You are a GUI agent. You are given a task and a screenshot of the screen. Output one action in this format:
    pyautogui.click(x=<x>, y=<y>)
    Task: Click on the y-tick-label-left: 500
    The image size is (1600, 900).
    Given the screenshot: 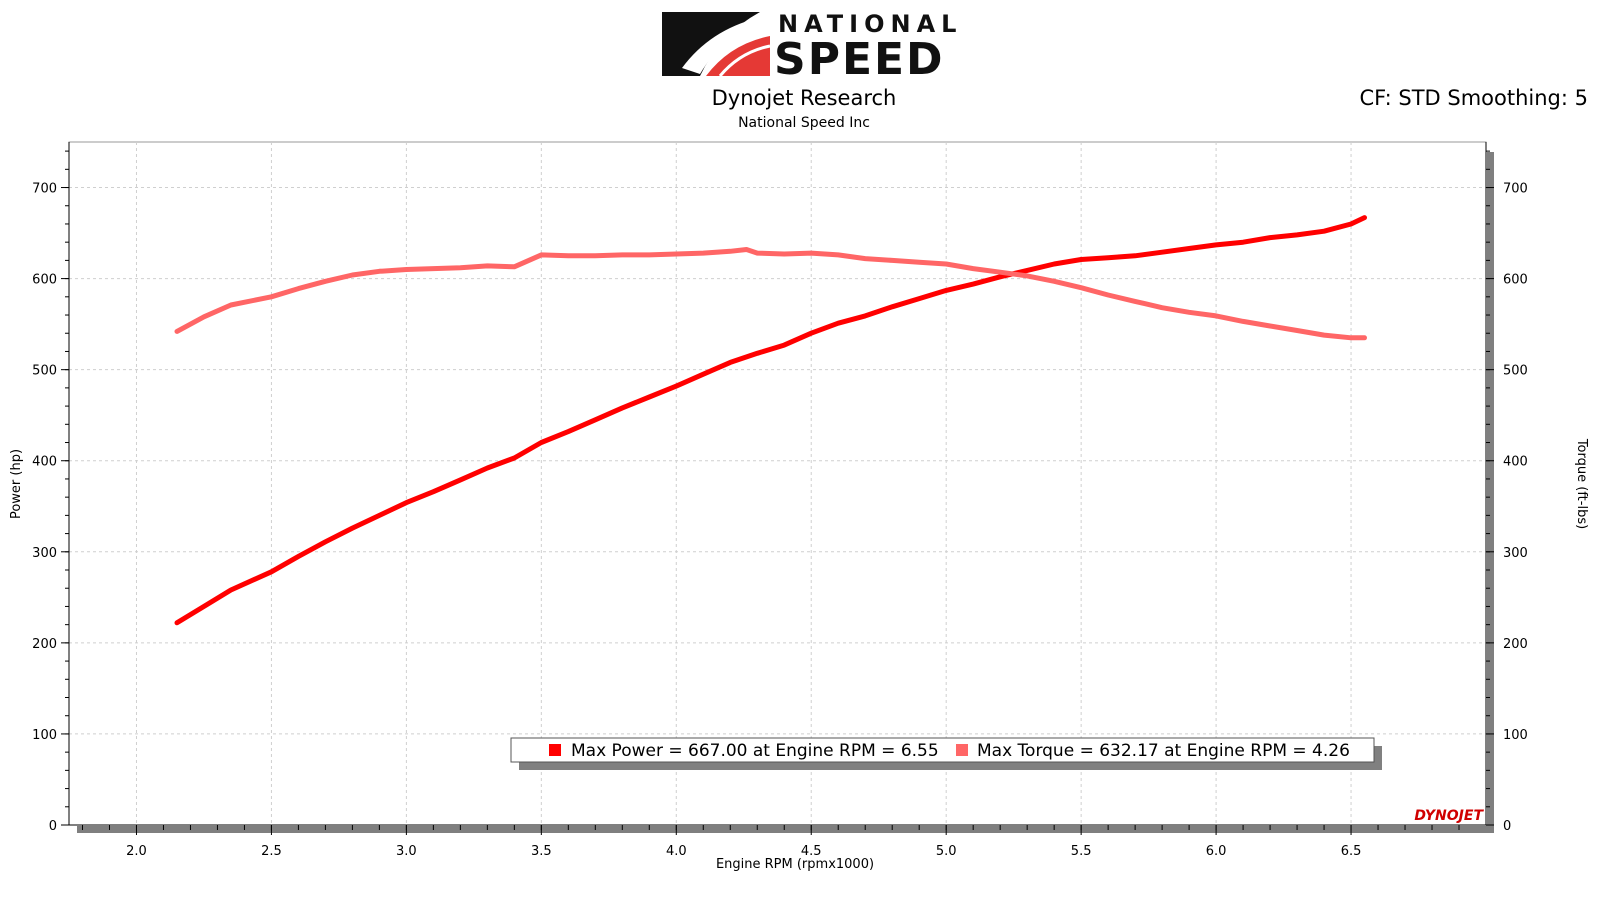 What is the action you would take?
    pyautogui.click(x=44, y=371)
    